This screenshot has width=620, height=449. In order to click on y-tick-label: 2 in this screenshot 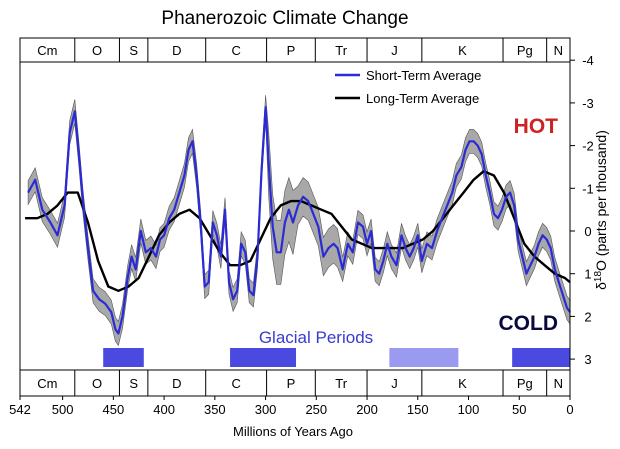, I will do `click(587, 316)`.